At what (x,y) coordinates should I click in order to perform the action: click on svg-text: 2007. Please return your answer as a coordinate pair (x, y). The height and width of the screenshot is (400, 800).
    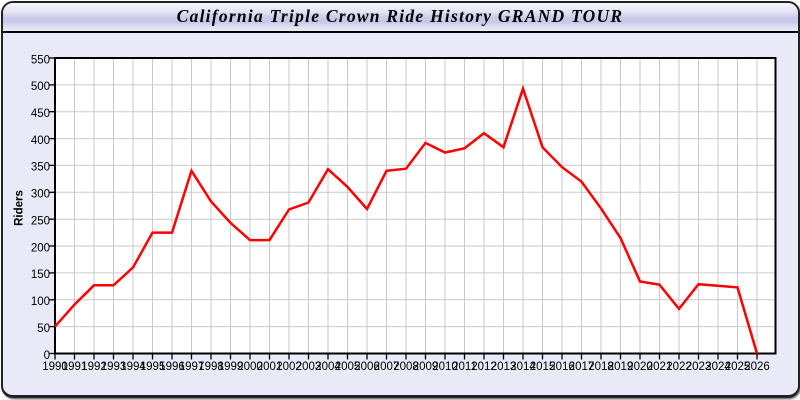
    Looking at the image, I should click on (387, 367).